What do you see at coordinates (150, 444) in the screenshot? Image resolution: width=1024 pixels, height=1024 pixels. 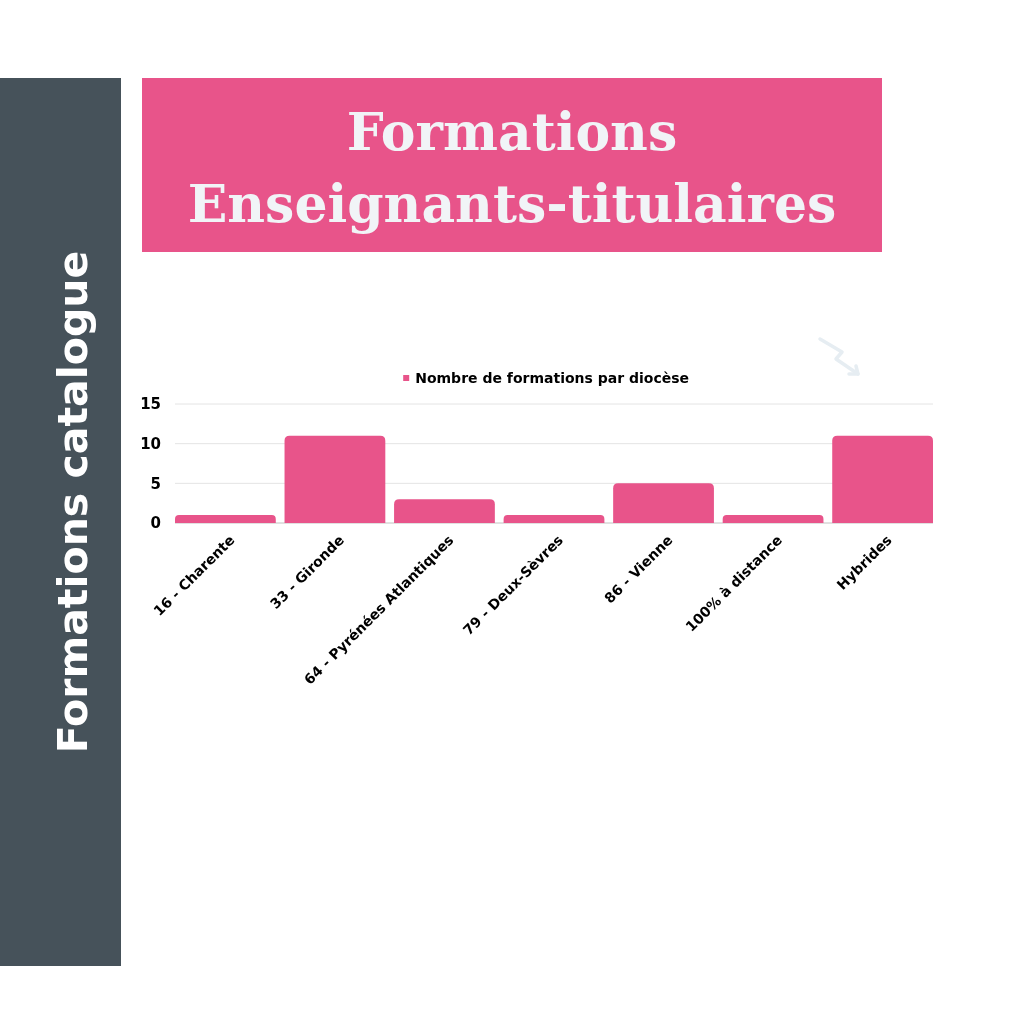 I see `y-tick-label: 10` at bounding box center [150, 444].